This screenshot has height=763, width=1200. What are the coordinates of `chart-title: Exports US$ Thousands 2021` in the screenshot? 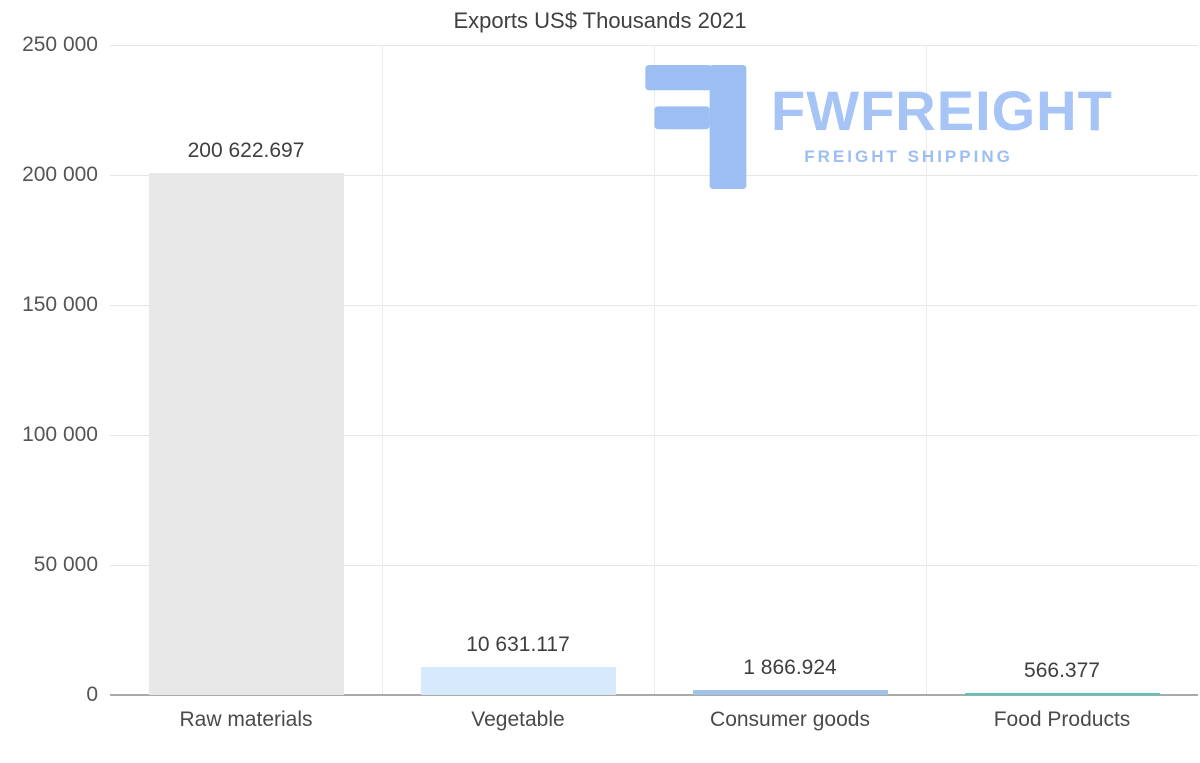 It's located at (600, 20).